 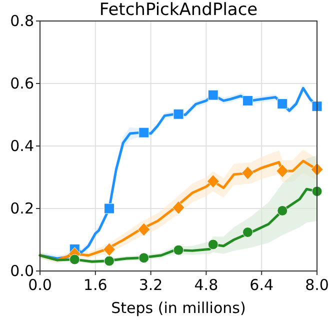 I want to click on x-tick-label: 1.6, so click(x=95, y=285).